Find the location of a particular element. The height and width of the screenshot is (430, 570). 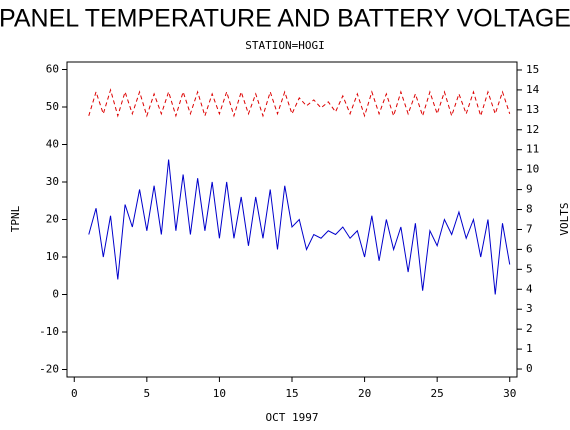

chart-subtitle: STATION=HOGI is located at coordinates (284, 45).